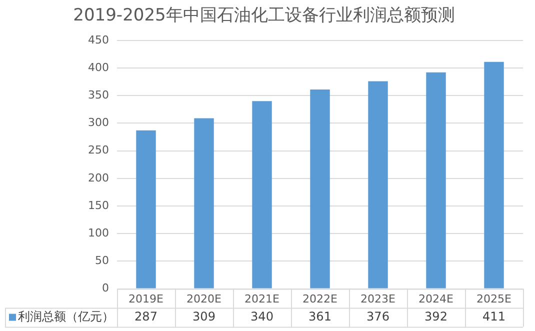 This screenshot has height=331, width=535. What do you see at coordinates (494, 316) in the screenshot?
I see `data-label: 411` at bounding box center [494, 316].